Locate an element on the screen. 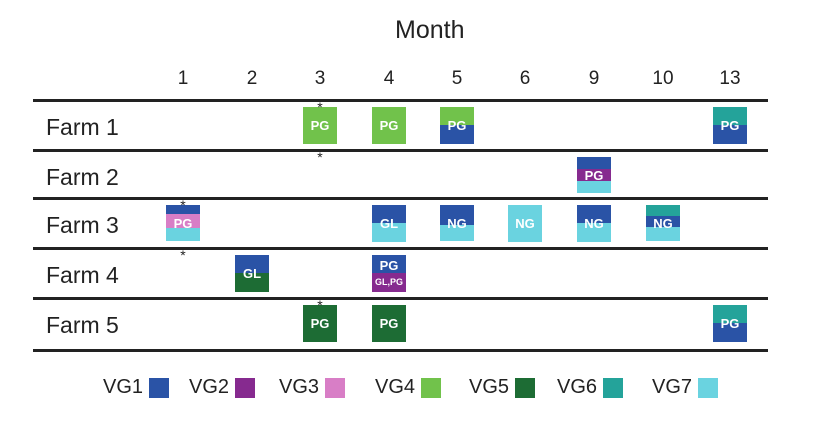 The height and width of the screenshot is (439, 840). month-label: 10 is located at coordinates (663, 78).